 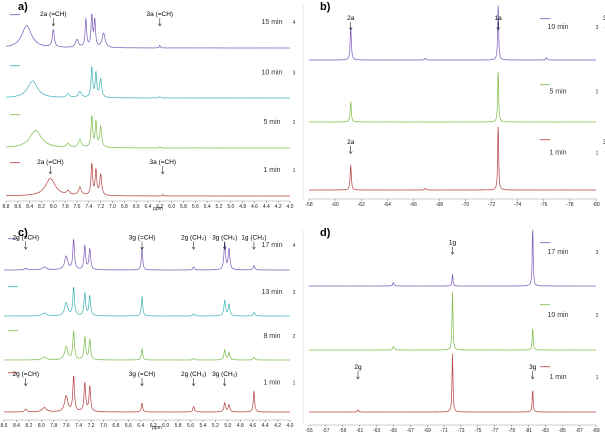 I want to click on series-3: 1 min 1, so click(x=453, y=383).